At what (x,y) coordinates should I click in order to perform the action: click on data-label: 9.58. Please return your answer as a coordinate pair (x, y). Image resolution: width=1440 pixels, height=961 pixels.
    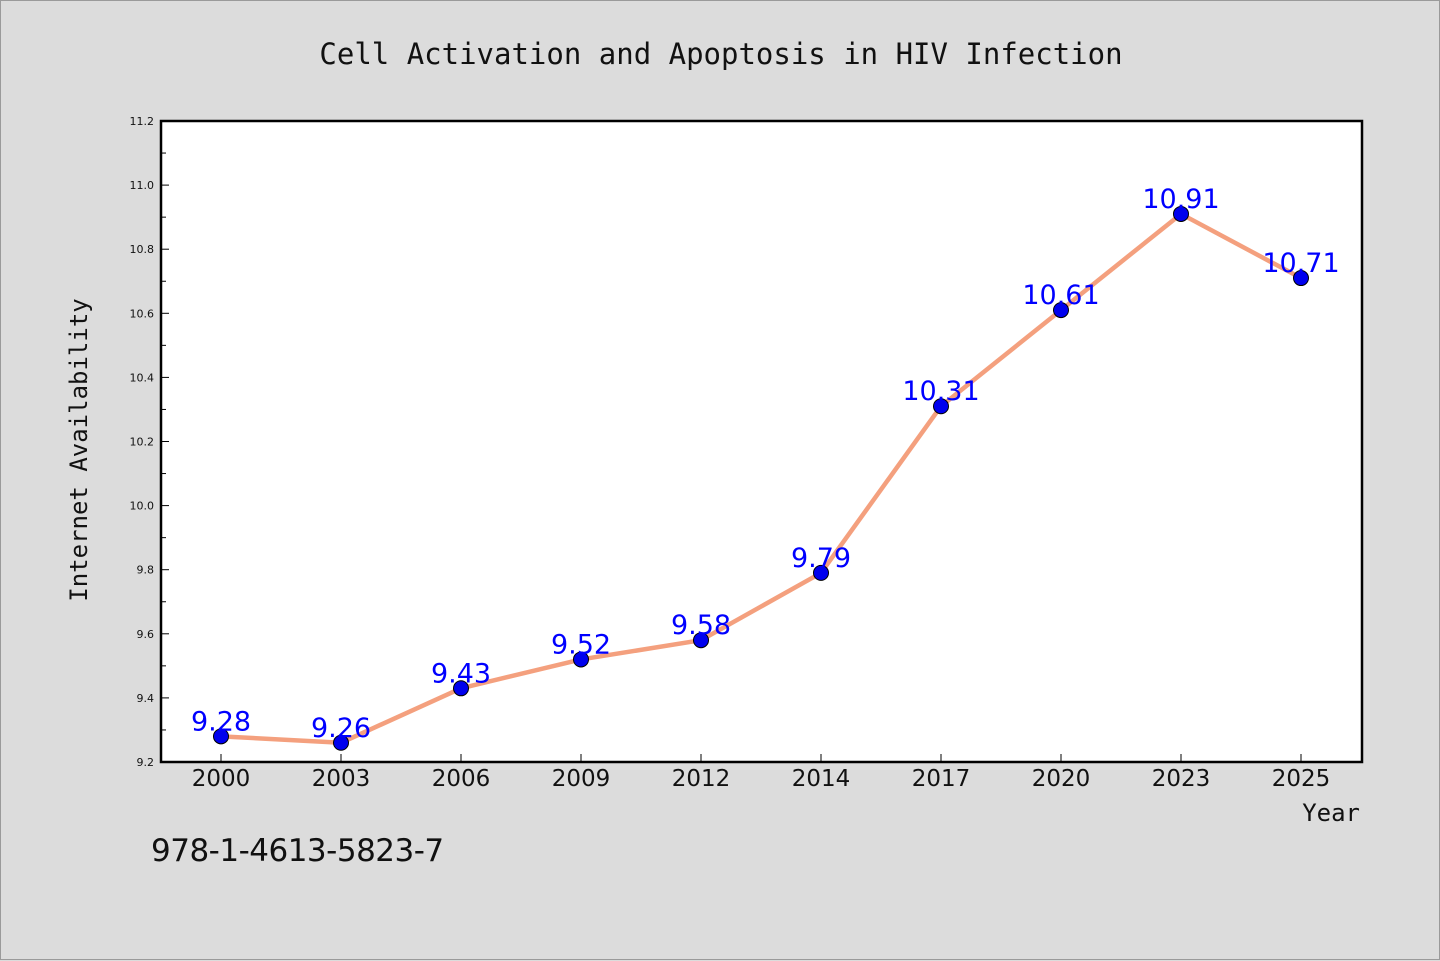
    Looking at the image, I should click on (701, 625).